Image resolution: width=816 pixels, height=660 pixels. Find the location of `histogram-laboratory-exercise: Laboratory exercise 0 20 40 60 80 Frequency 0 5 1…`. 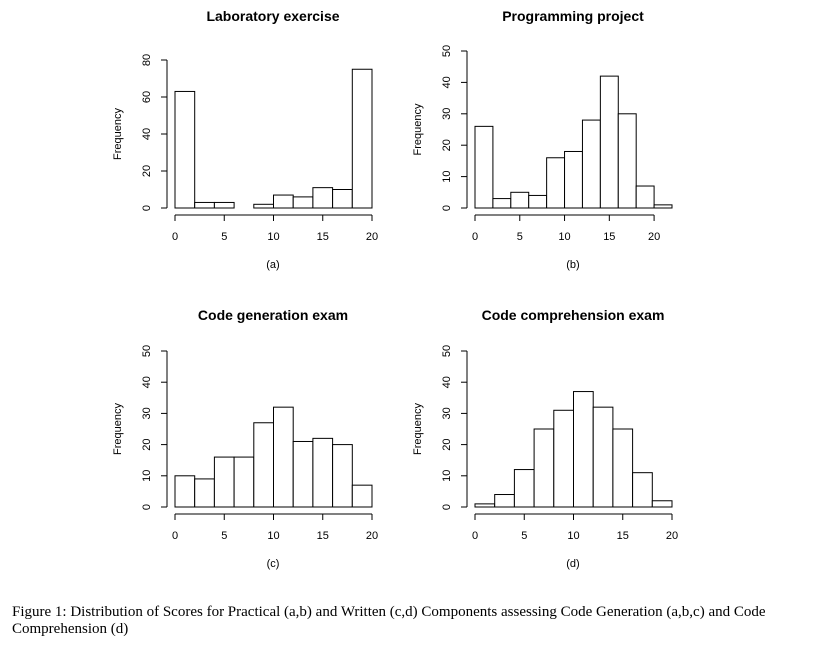

histogram-laboratory-exercise: Laboratory exercise 0 20 40 60 80 Frequency 0 5 1… is located at coordinates (245, 139).